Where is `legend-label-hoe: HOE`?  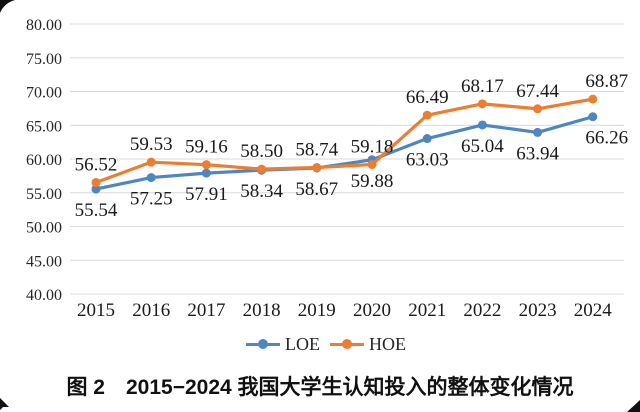
legend-label-hoe: HOE is located at coordinates (387, 343).